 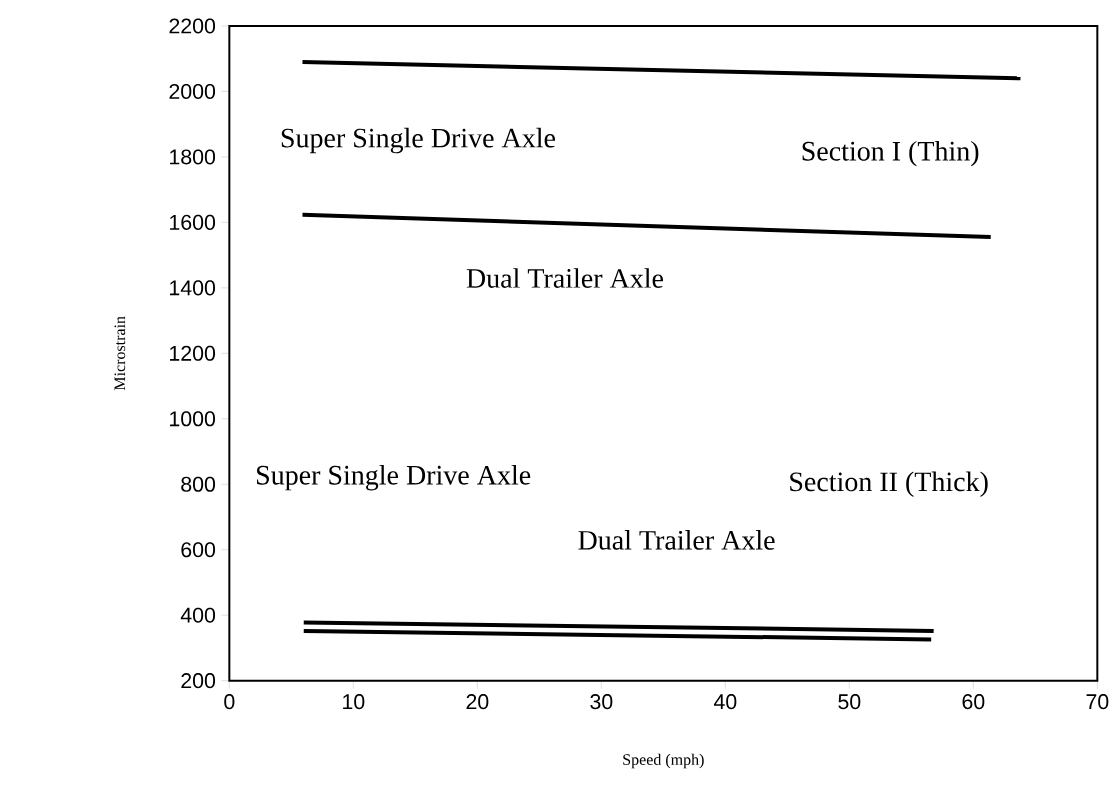 I want to click on x-tick-label: 40, so click(x=725, y=702).